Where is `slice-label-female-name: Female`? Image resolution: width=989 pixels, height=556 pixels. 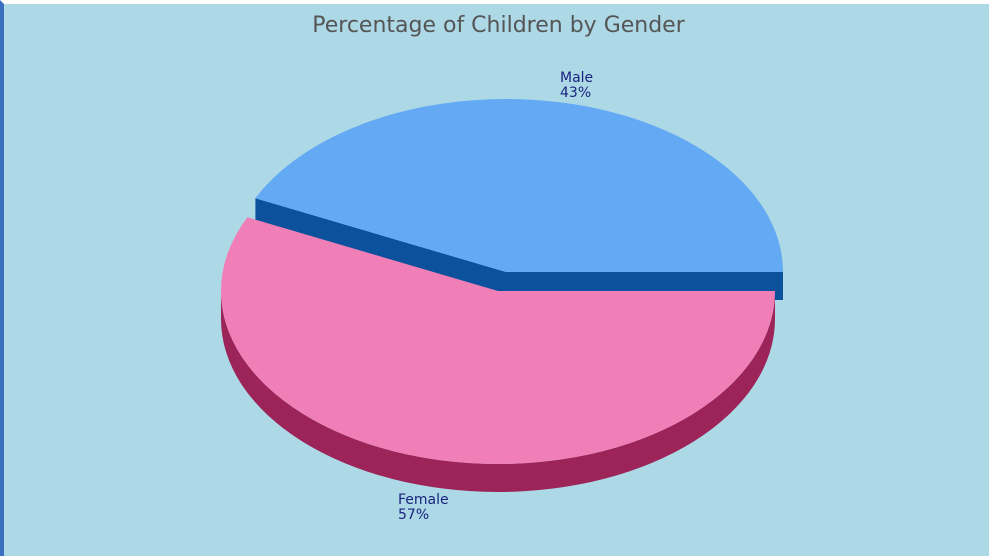 slice-label-female-name: Female is located at coordinates (423, 500).